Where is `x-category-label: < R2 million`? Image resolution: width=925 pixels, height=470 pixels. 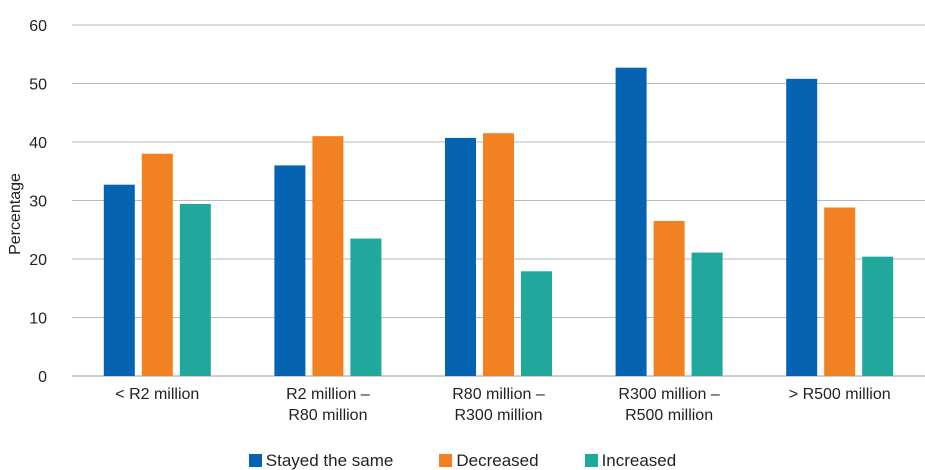
x-category-label: < R2 million is located at coordinates (157, 394).